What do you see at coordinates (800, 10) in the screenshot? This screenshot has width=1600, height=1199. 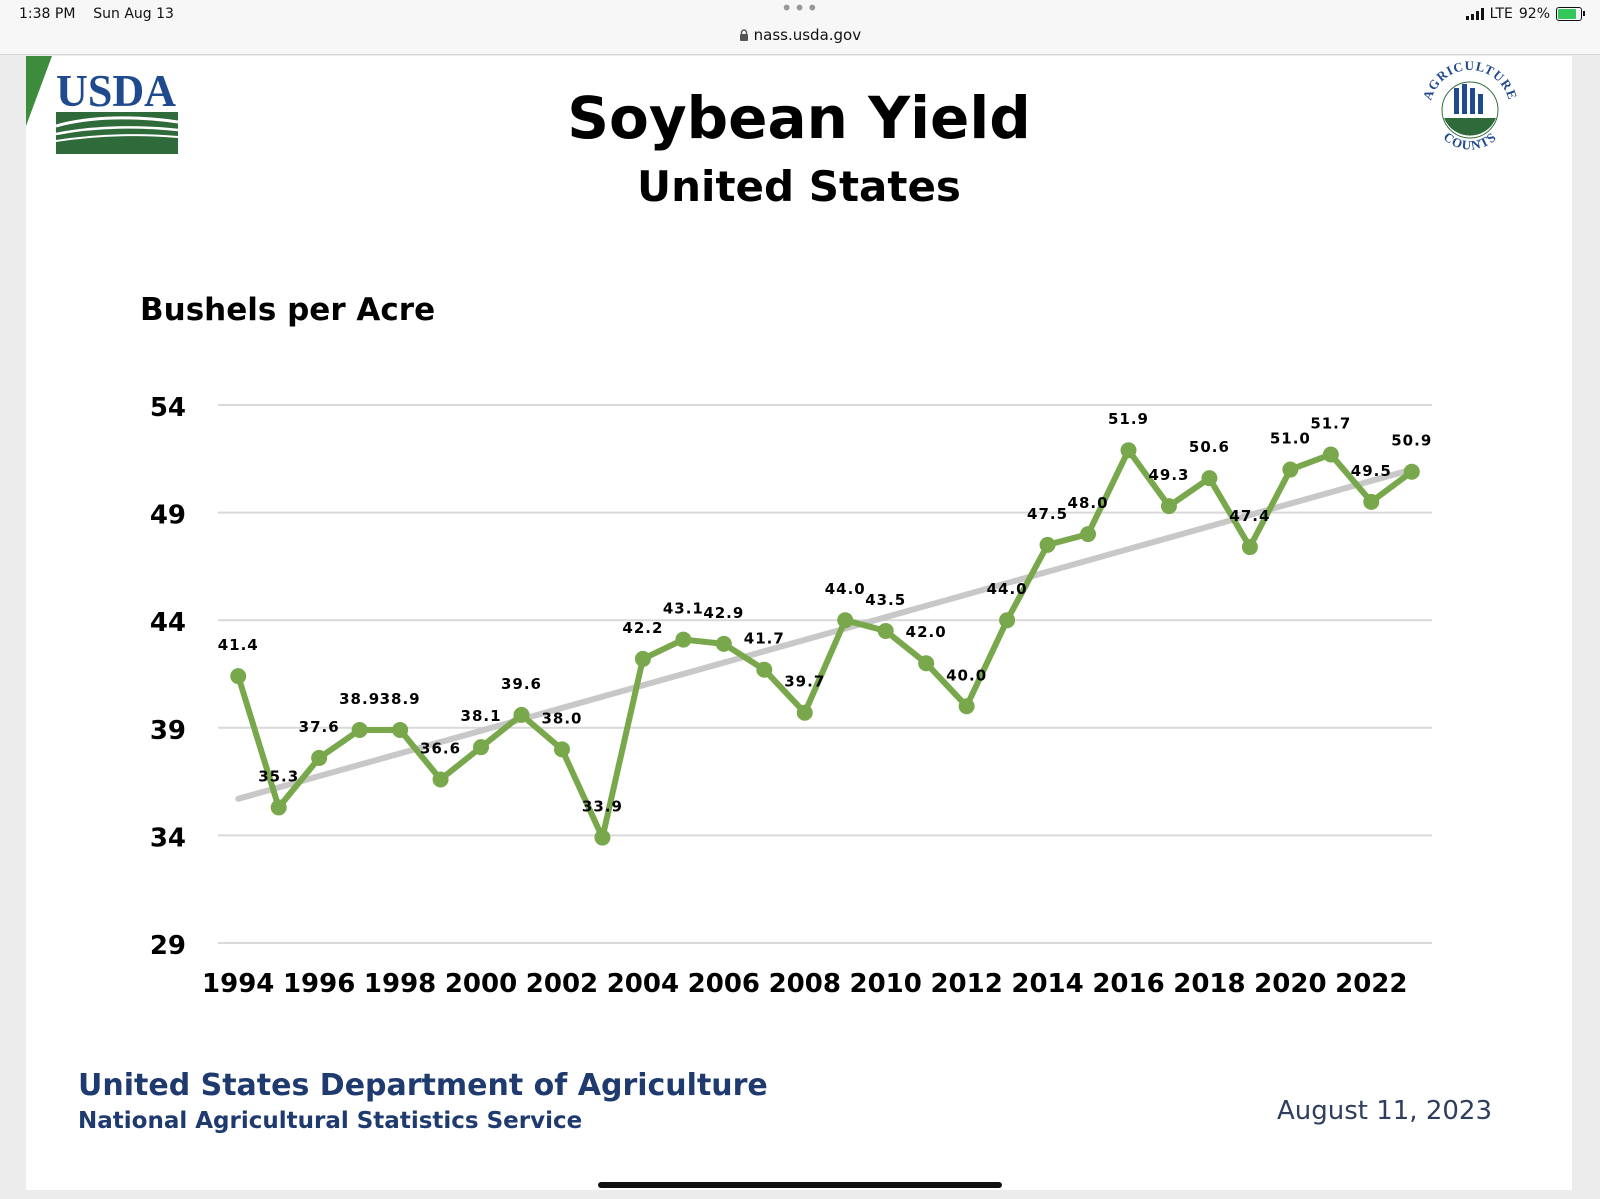 I see `more-dots-icon: •••` at bounding box center [800, 10].